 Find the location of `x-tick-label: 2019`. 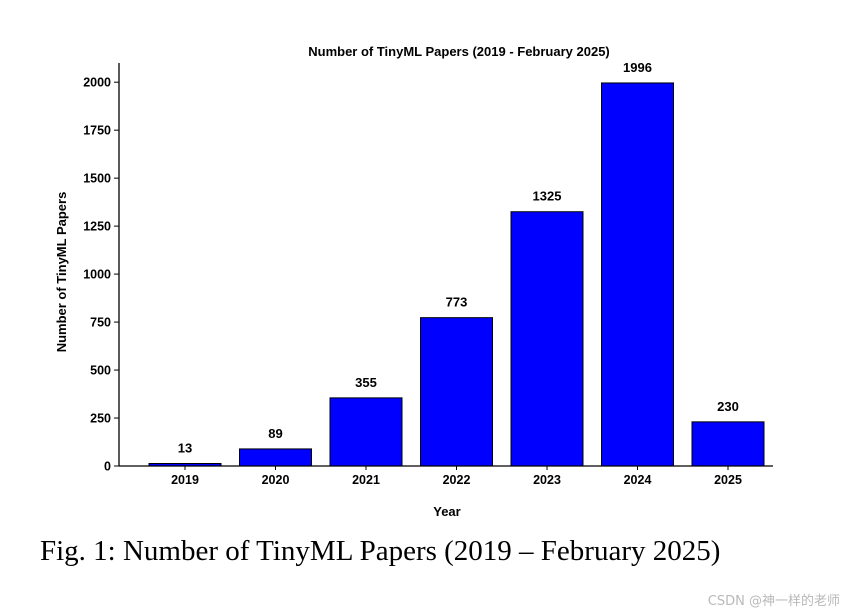

x-tick-label: 2019 is located at coordinates (185, 480).